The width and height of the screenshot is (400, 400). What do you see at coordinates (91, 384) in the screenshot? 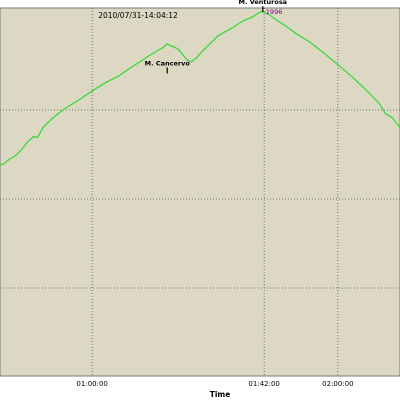
I see `x-tick-label-1: 01:00:00` at bounding box center [91, 384].